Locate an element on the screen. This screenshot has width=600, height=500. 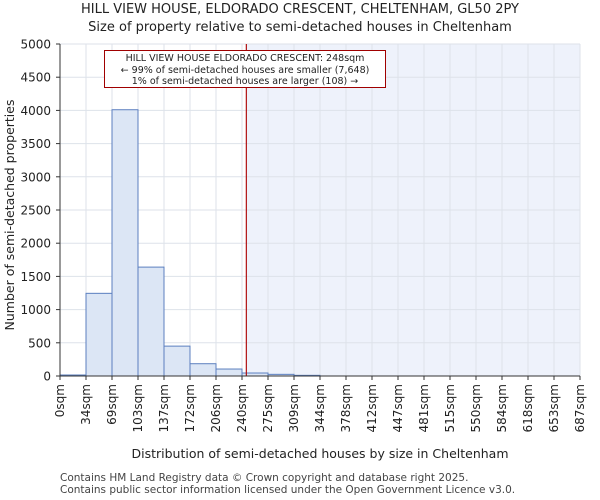
x-tick-label-240sqm: 240sqm is located at coordinates (242, 408).